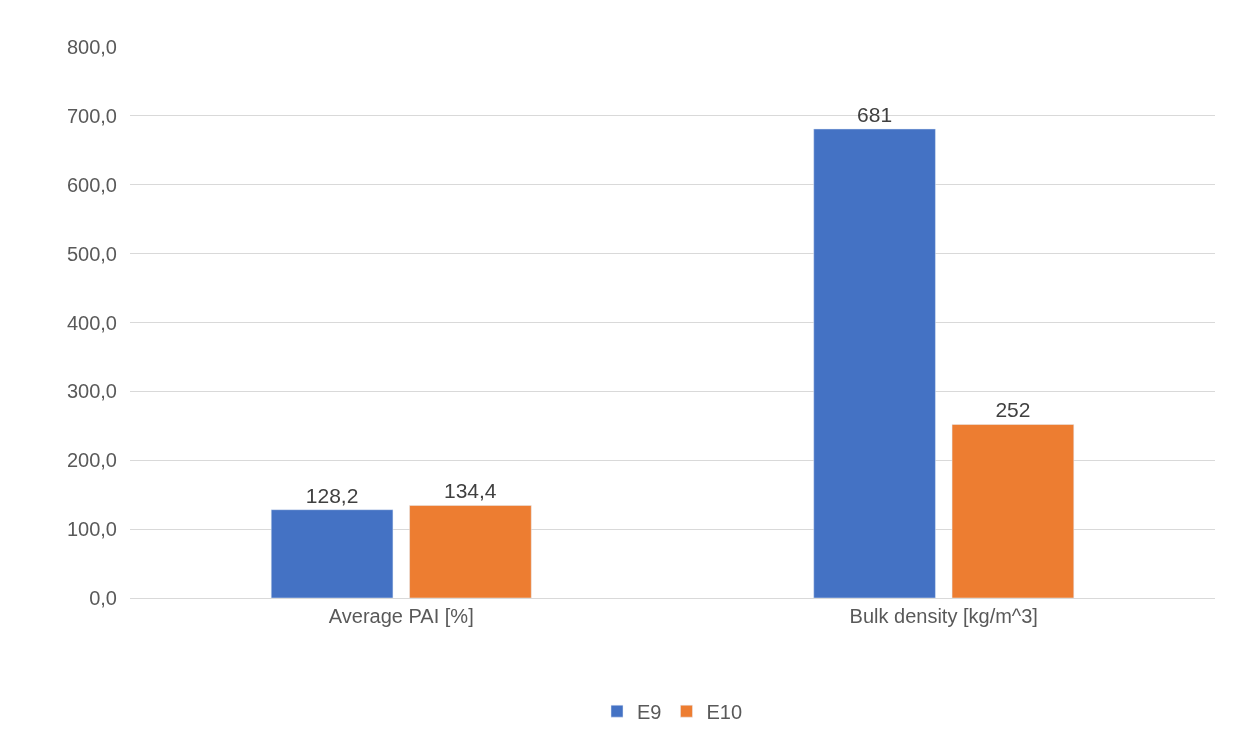 Image resolution: width=1252 pixels, height=751 pixels. I want to click on x-tick-label: Average PAI [%], so click(401, 616).